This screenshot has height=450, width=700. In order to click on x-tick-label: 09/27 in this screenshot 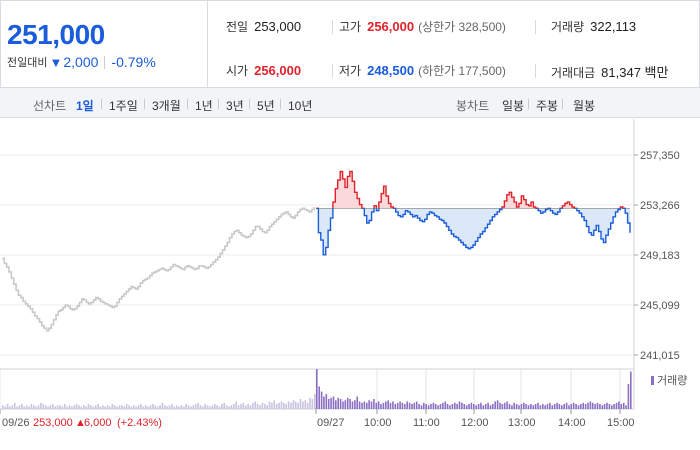, I will do `click(331, 423)`.